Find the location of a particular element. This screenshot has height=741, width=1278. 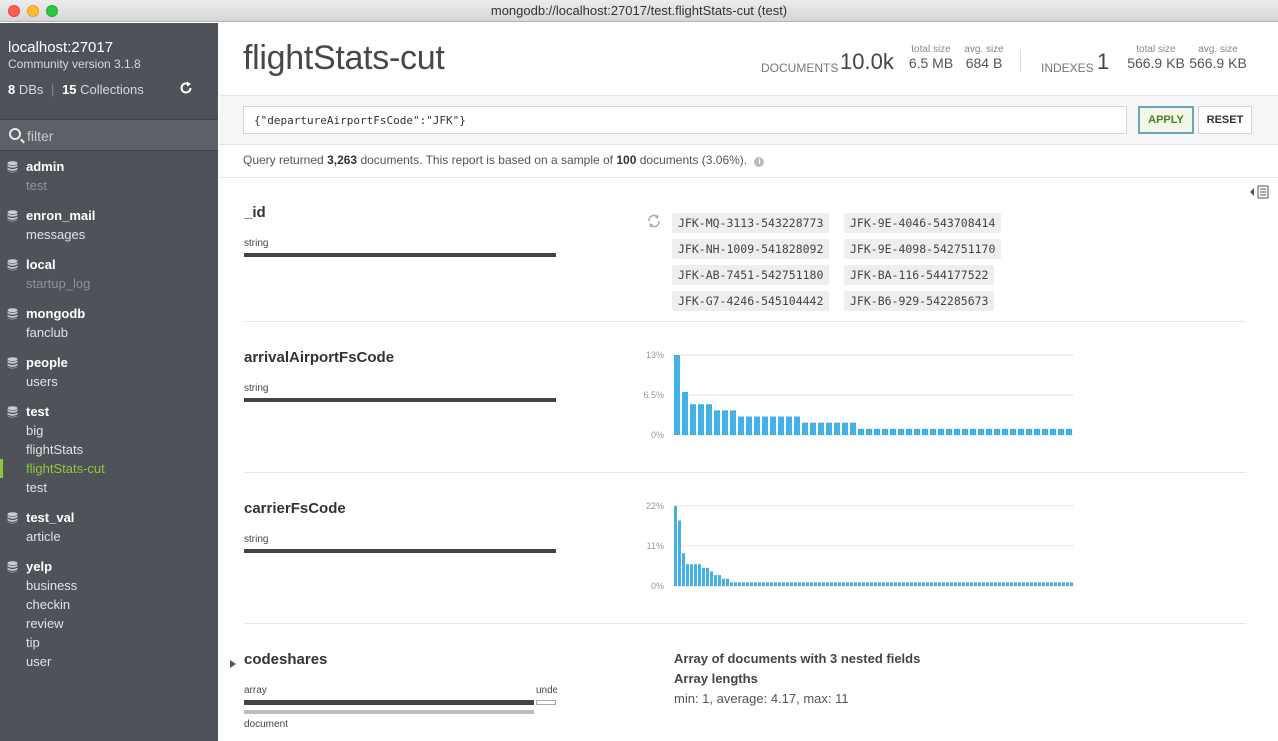

field-name-codeshares: codeshares is located at coordinates (286, 659).